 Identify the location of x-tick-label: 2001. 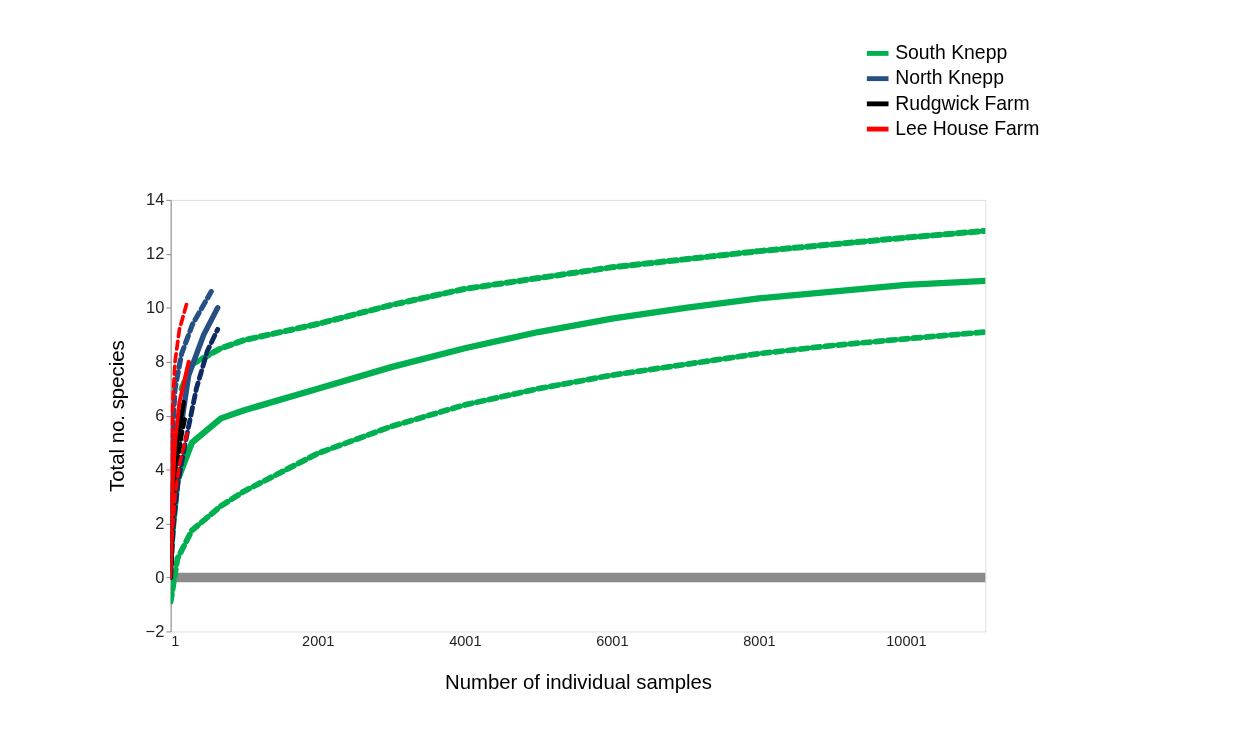
(318, 640).